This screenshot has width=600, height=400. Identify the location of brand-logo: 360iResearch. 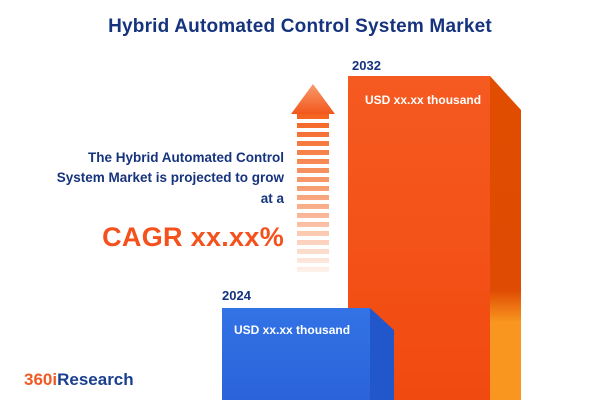
(79, 380).